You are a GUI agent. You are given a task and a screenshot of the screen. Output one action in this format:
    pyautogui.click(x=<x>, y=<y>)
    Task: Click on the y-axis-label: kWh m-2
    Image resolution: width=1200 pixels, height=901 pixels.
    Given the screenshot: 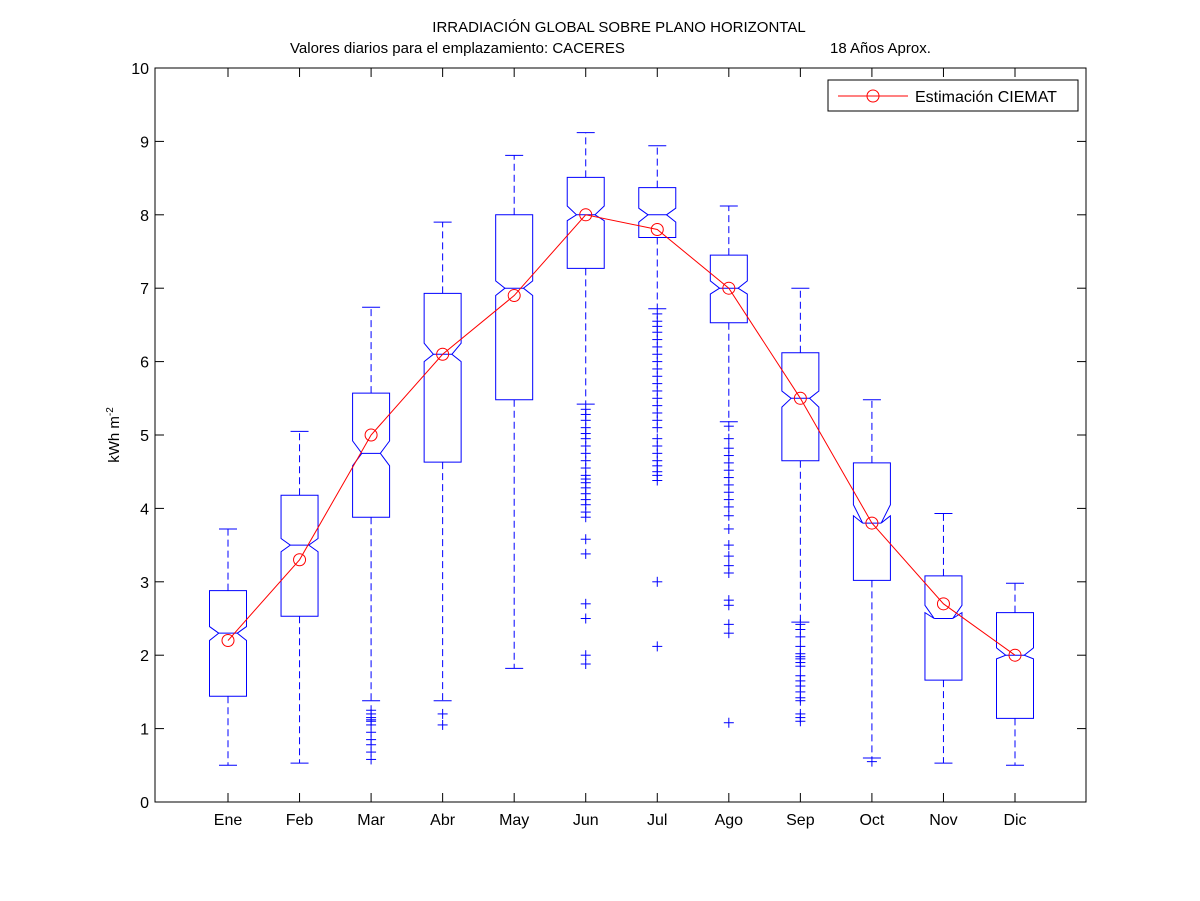 What is the action you would take?
    pyautogui.click(x=114, y=435)
    